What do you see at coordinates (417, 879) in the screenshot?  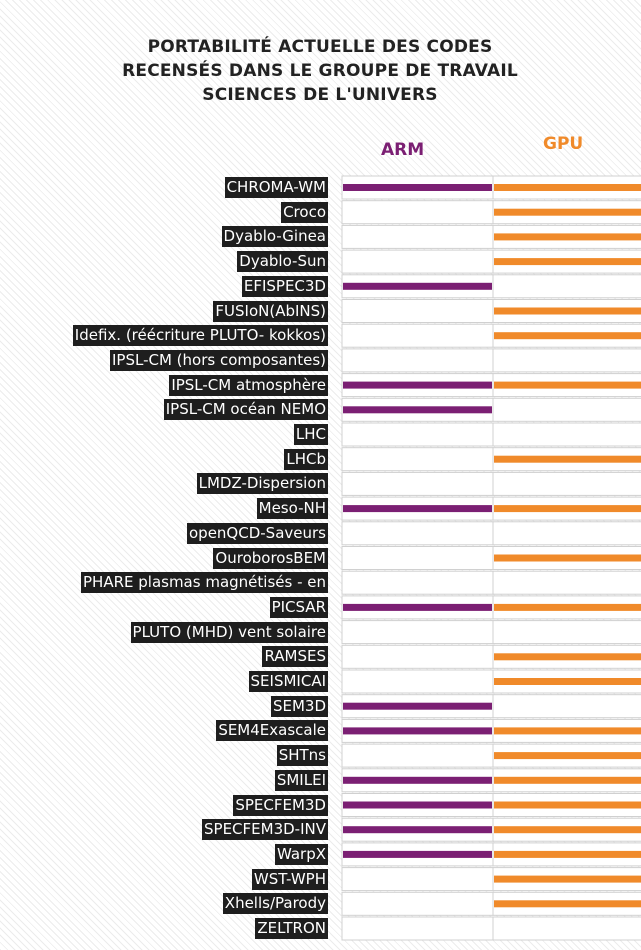 I see `cell-arm-wst-wph` at bounding box center [417, 879].